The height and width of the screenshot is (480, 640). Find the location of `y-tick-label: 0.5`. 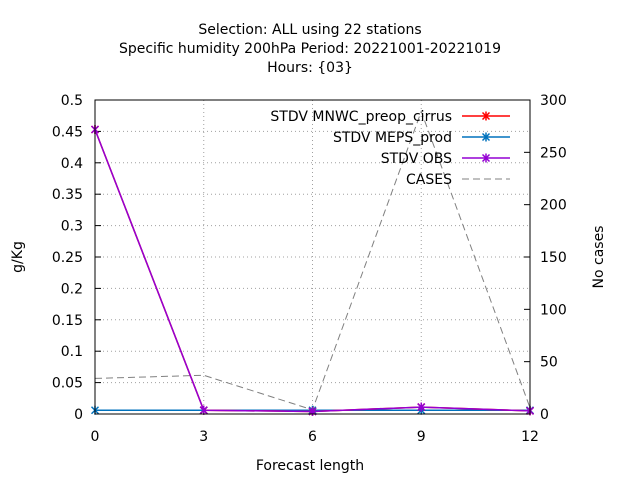

y-tick-label: 0.5 is located at coordinates (72, 101).